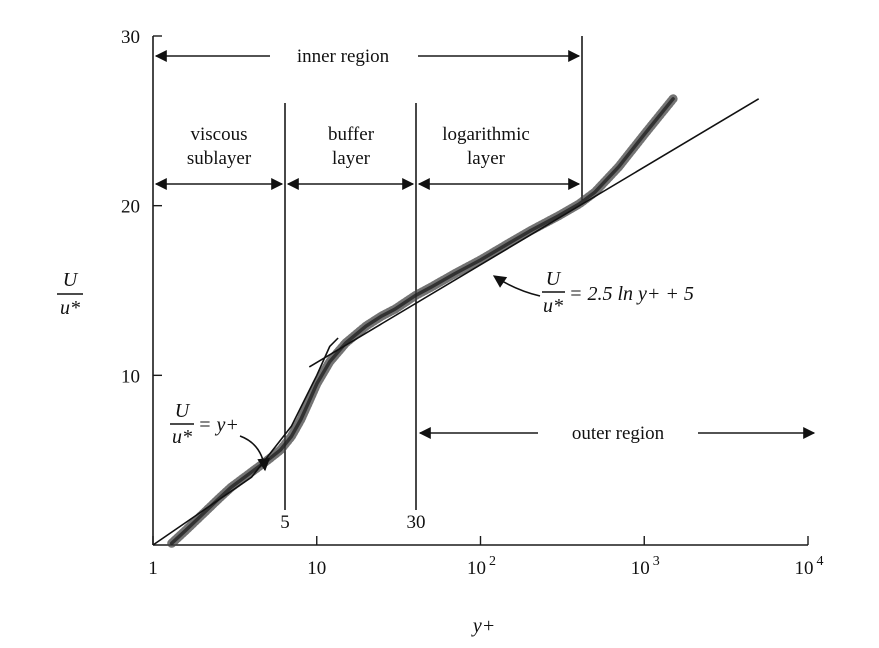 This screenshot has height=648, width=879. I want to click on outer-region-label: outer region, so click(618, 433).